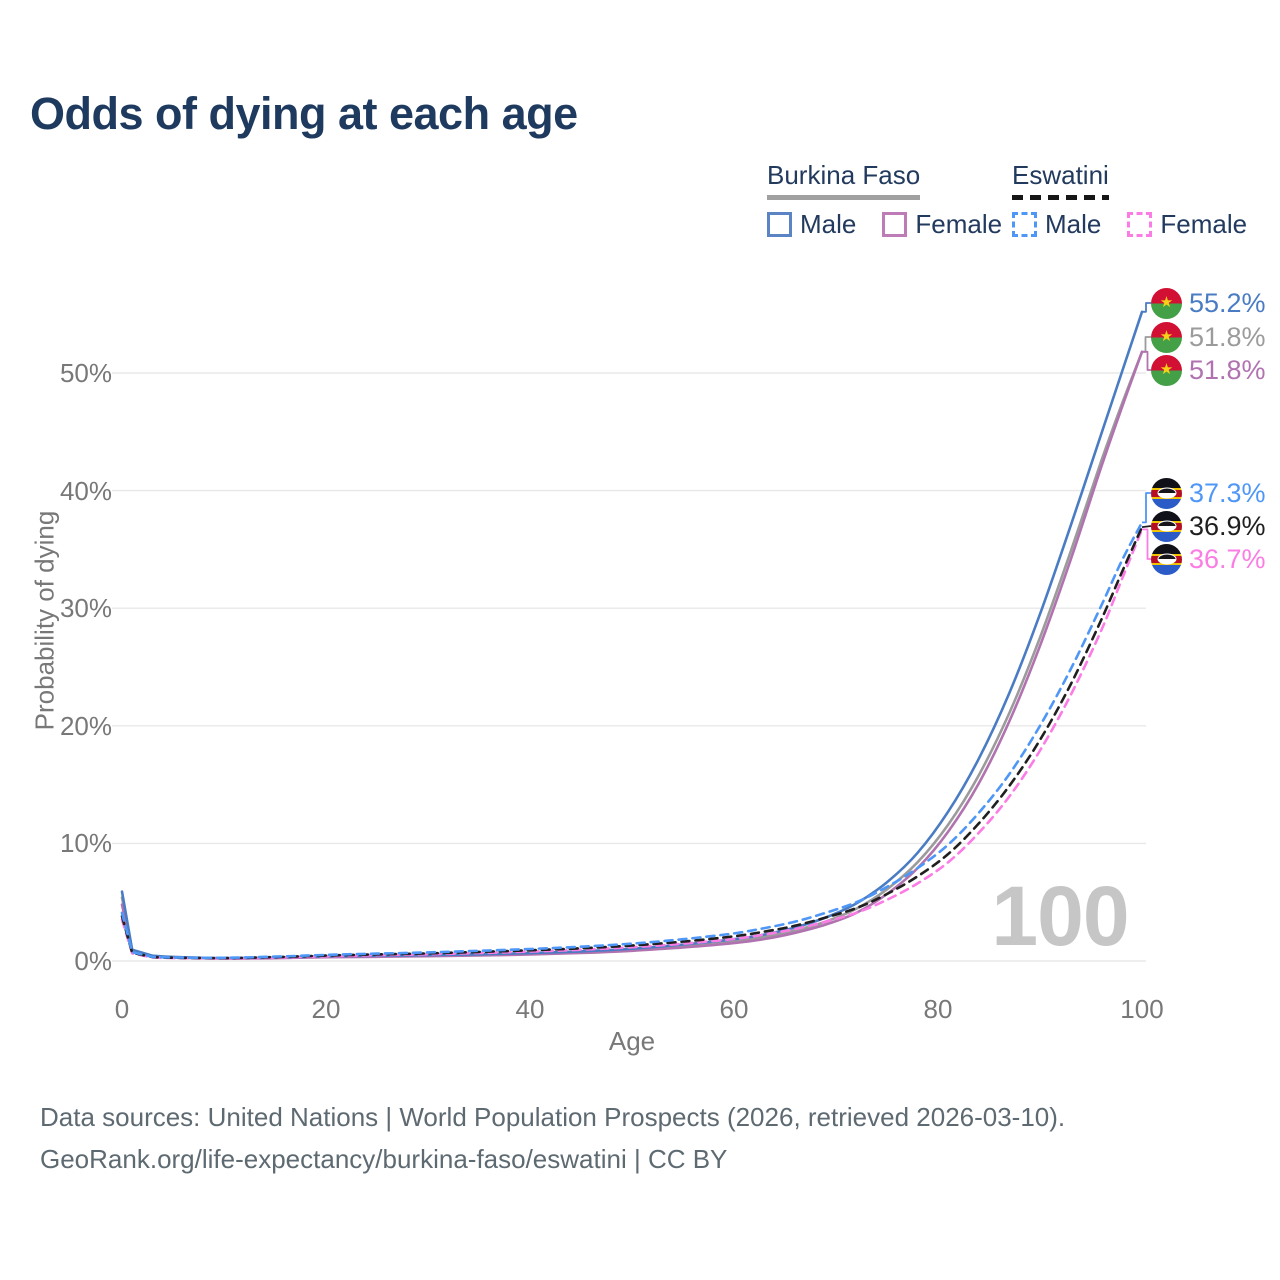 Image resolution: width=1280 pixels, height=1280 pixels. Describe the element at coordinates (640, 200) in the screenshot. I see `chart-legend: Burkina Faso Male Female Eswatini Male` at that location.